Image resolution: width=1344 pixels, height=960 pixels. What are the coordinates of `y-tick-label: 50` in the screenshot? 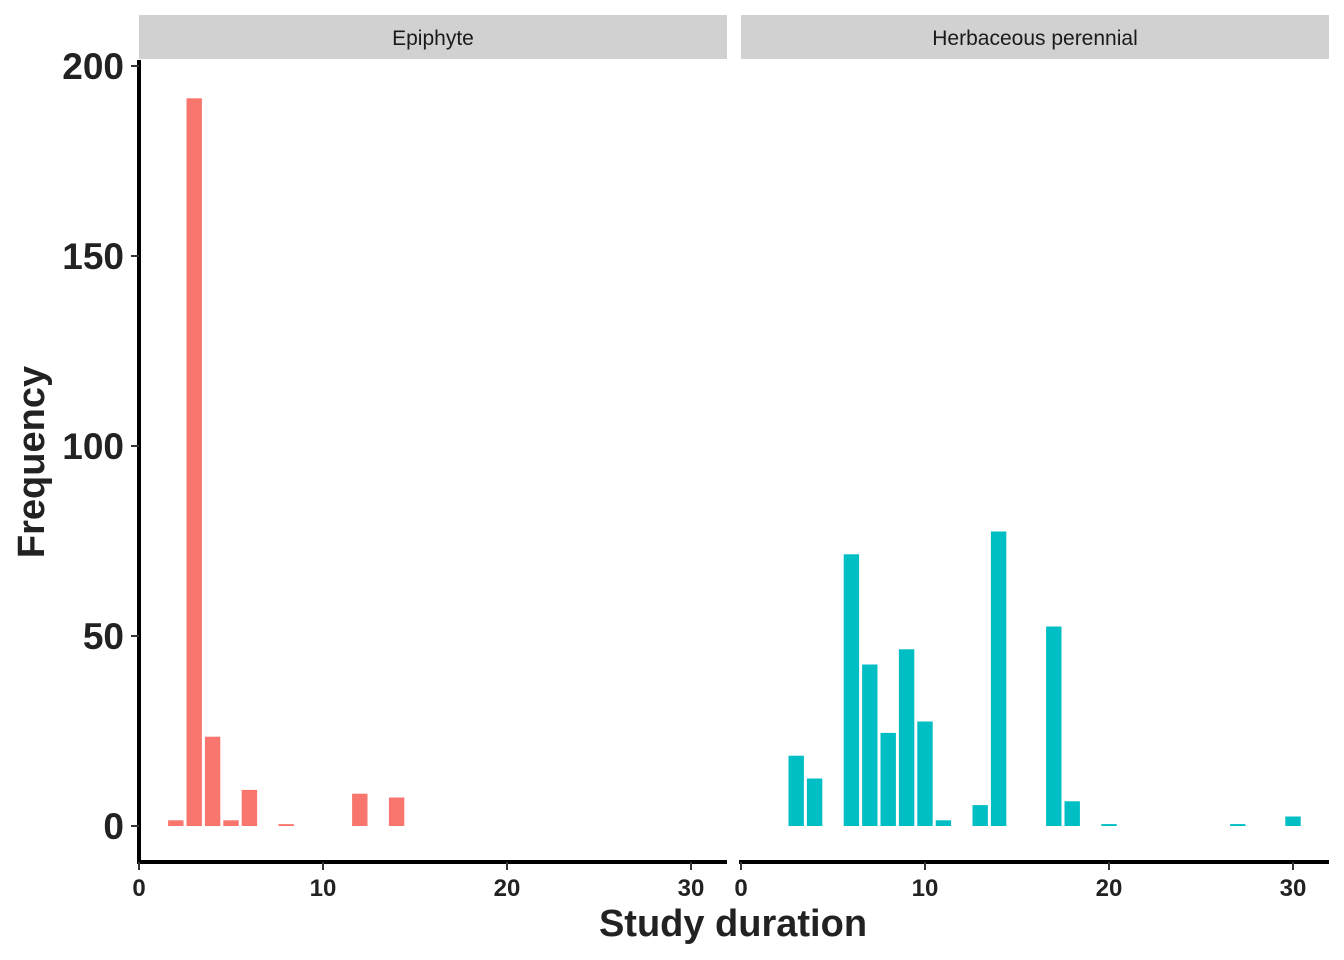 It's located at (103, 636).